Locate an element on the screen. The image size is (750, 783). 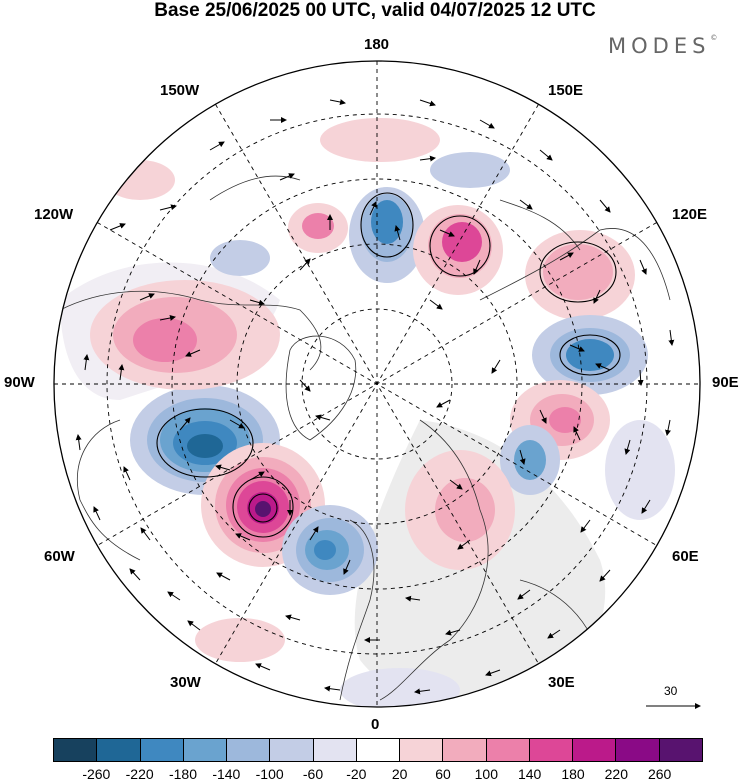
colorbar is located at coordinates (378, 750).